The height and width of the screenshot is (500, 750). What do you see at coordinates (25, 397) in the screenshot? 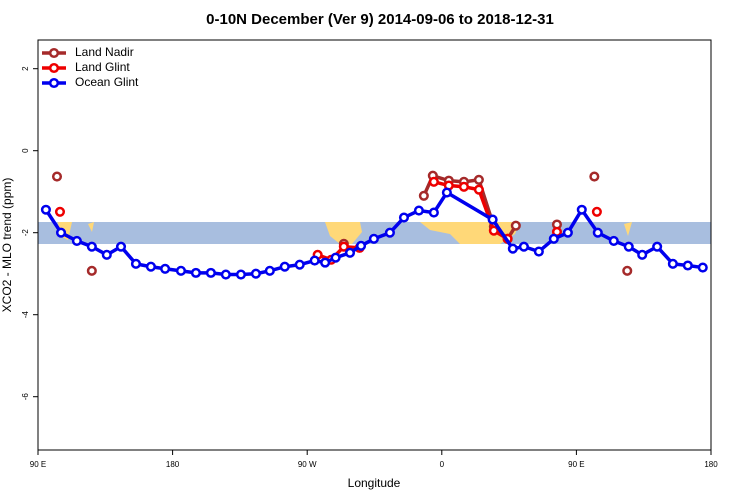
I see `y-tick-label: -6` at bounding box center [25, 397].